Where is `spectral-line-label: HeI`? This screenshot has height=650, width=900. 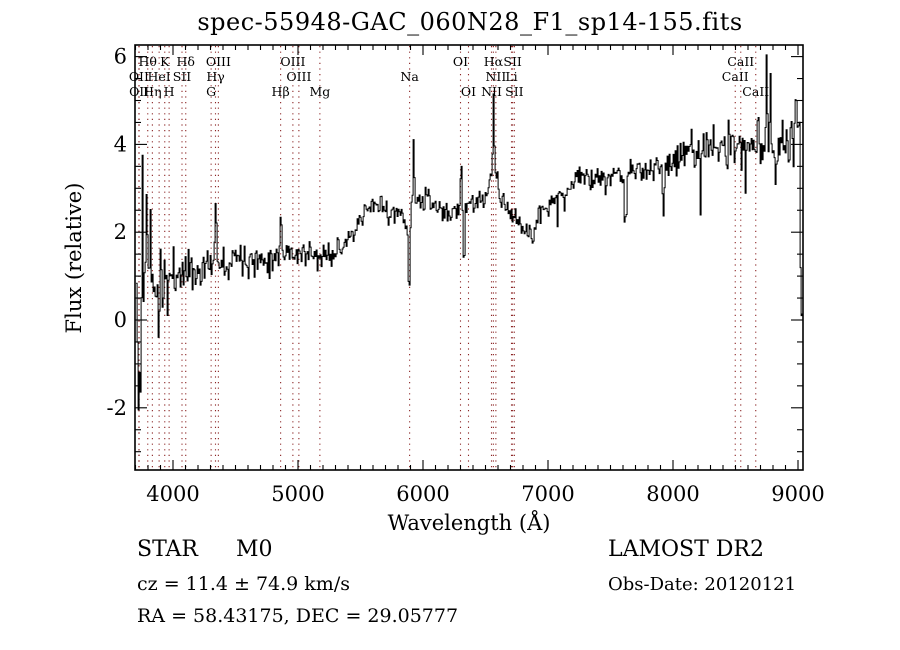
spectral-line-label: HeI is located at coordinates (159, 76).